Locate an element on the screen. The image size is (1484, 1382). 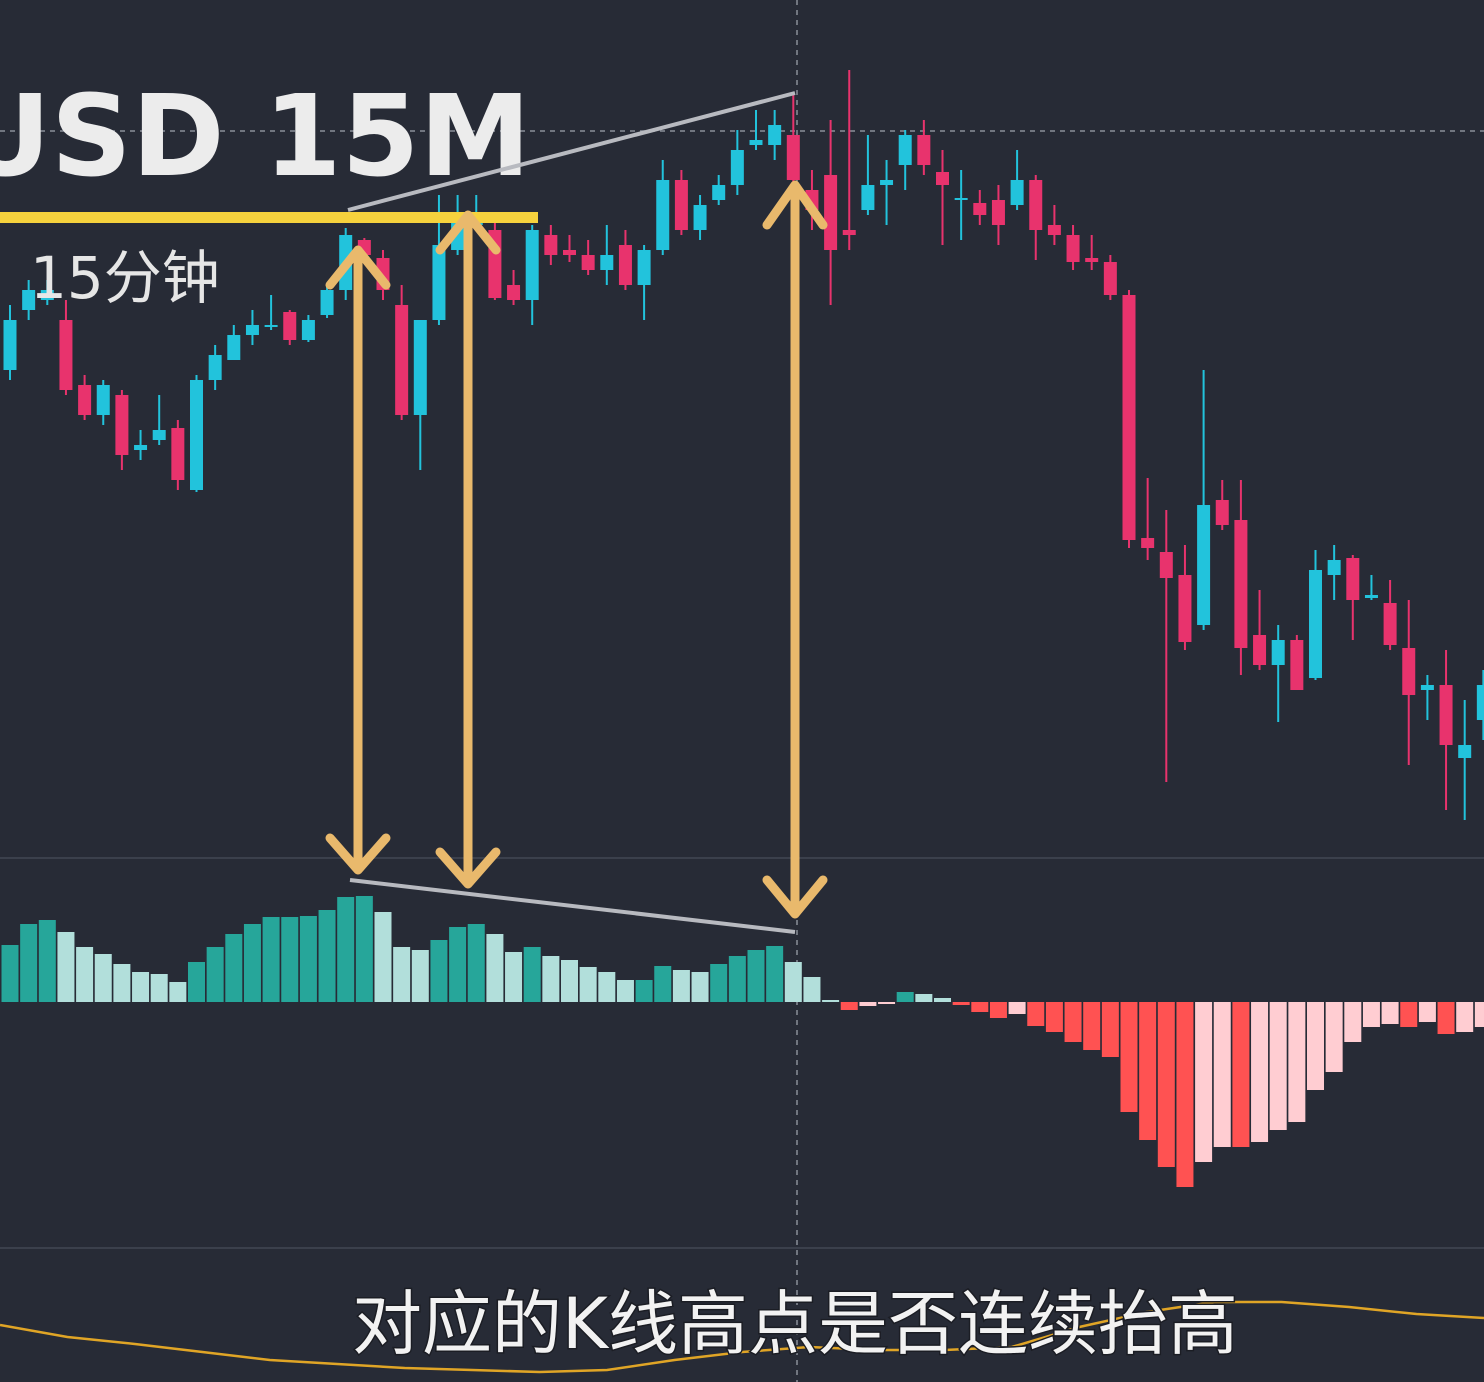
title: USD 15M is located at coordinates (265, 137).